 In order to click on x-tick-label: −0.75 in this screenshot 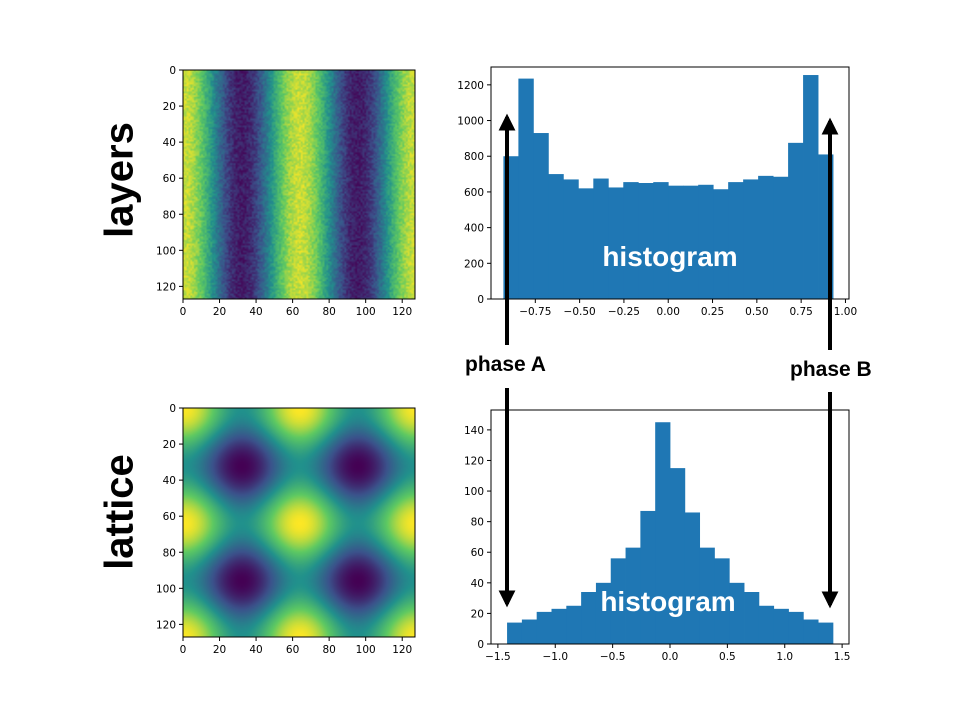, I will do `click(535, 312)`.